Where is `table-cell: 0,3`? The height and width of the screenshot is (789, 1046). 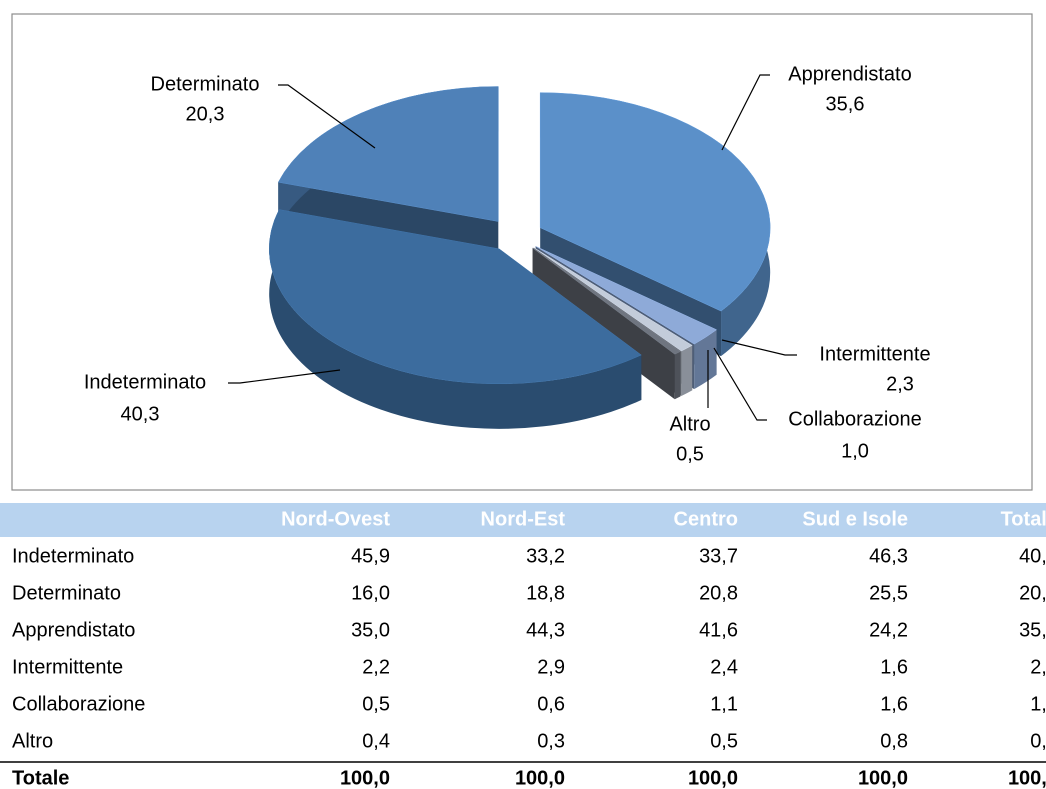
table-cell: 0,3 is located at coordinates (551, 741).